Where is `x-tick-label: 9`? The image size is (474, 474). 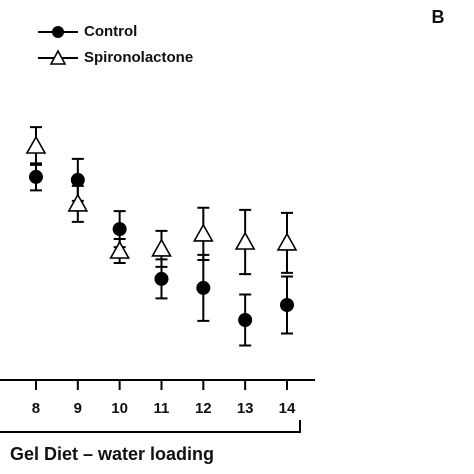
x-tick-label: 9 is located at coordinates (78, 408).